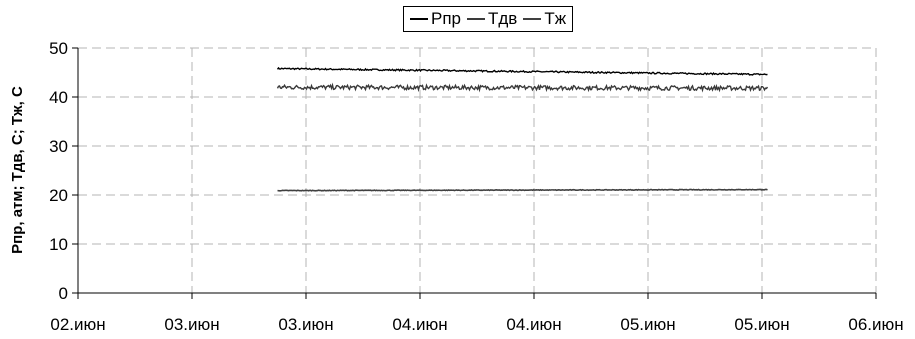 Image resolution: width=915 pixels, height=339 pixels. What do you see at coordinates (446, 18) in the screenshot?
I see `legend-label: Рпр` at bounding box center [446, 18].